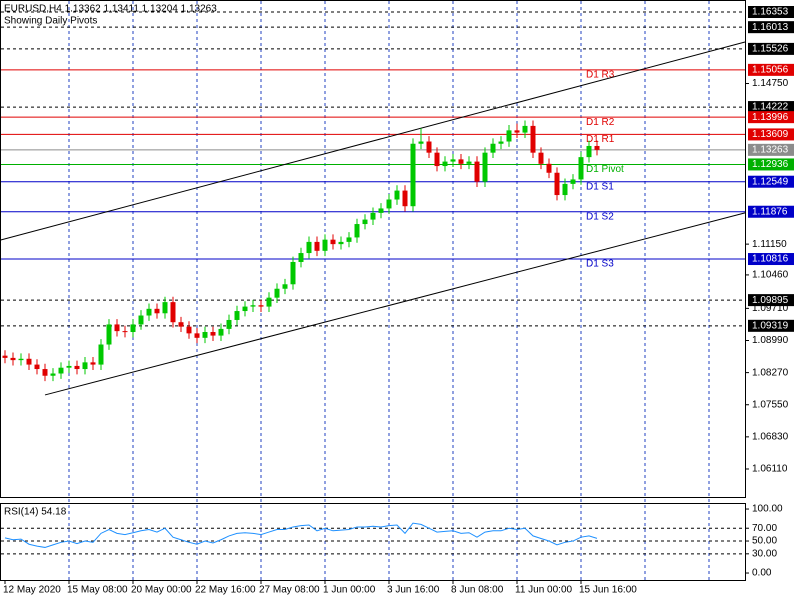 The width and height of the screenshot is (800, 600). Describe the element at coordinates (161, 590) in the screenshot. I see `x-tick-label: 20 May 00:00` at that location.